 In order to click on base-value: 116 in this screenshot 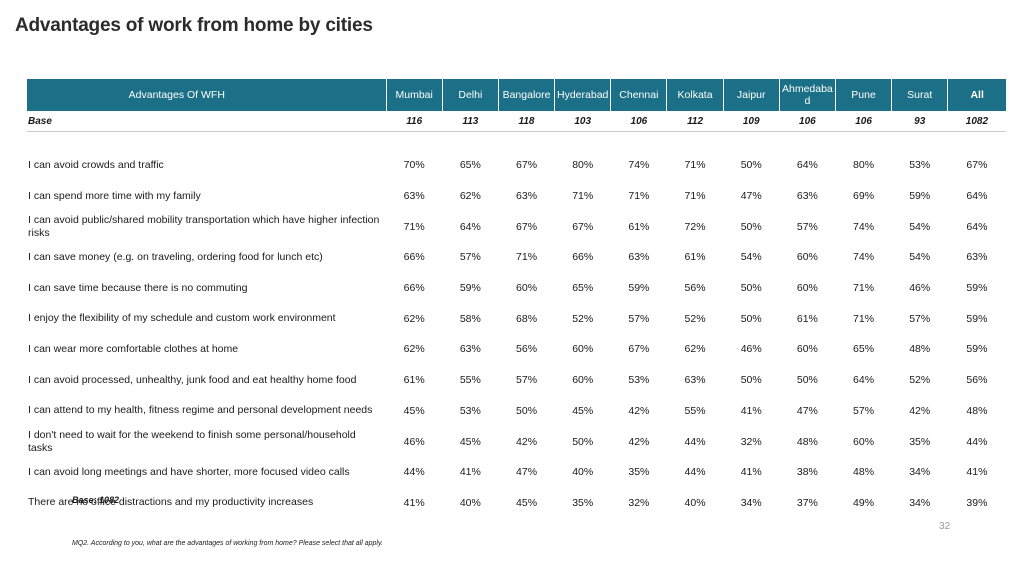, I will do `click(414, 121)`.